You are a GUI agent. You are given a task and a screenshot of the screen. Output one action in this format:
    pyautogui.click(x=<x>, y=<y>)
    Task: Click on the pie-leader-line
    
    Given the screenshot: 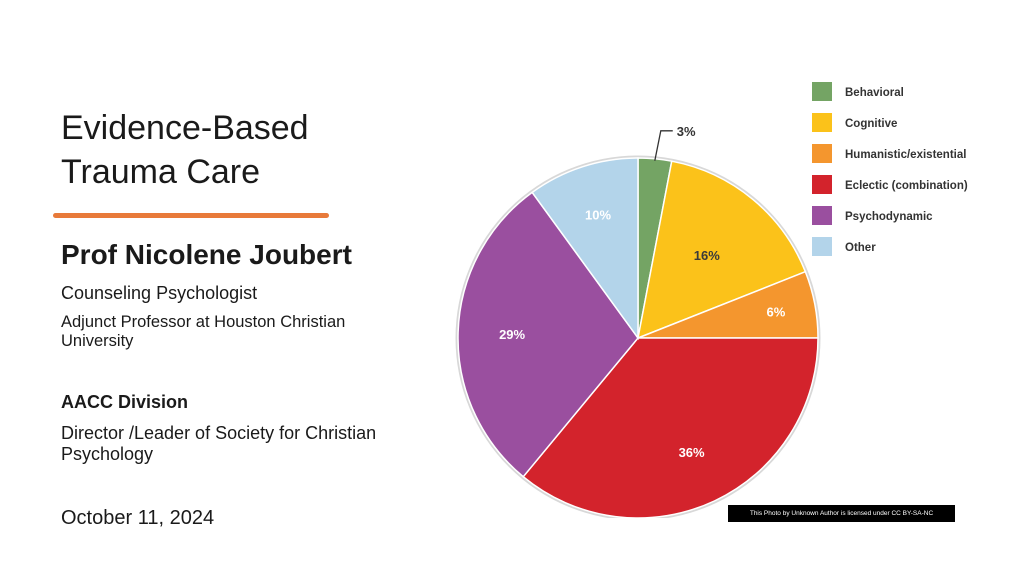 What is the action you would take?
    pyautogui.click(x=663, y=145)
    